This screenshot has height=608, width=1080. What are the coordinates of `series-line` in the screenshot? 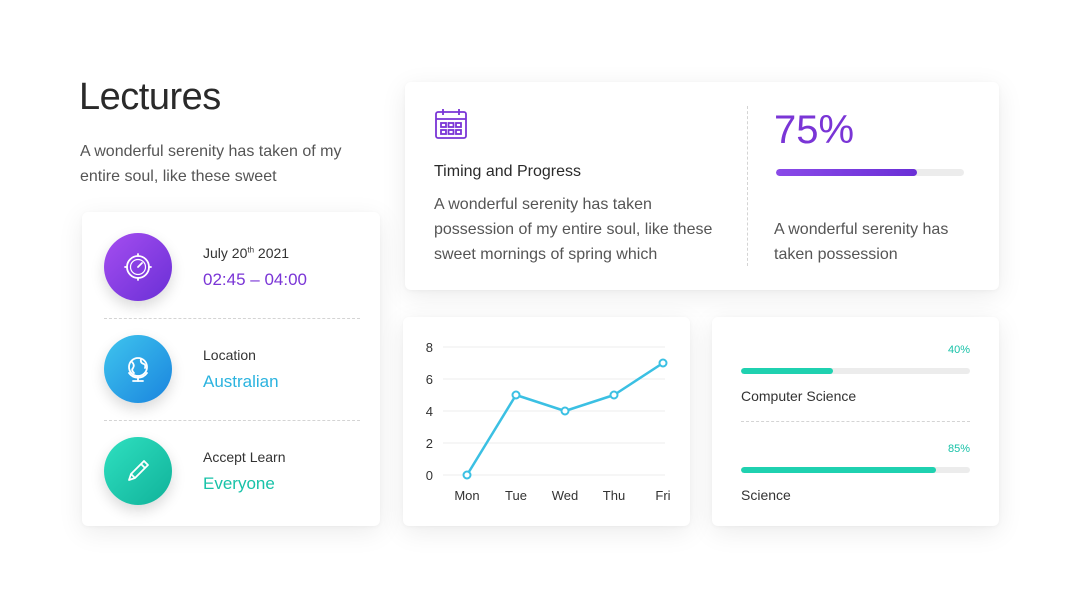 It's located at (564, 418).